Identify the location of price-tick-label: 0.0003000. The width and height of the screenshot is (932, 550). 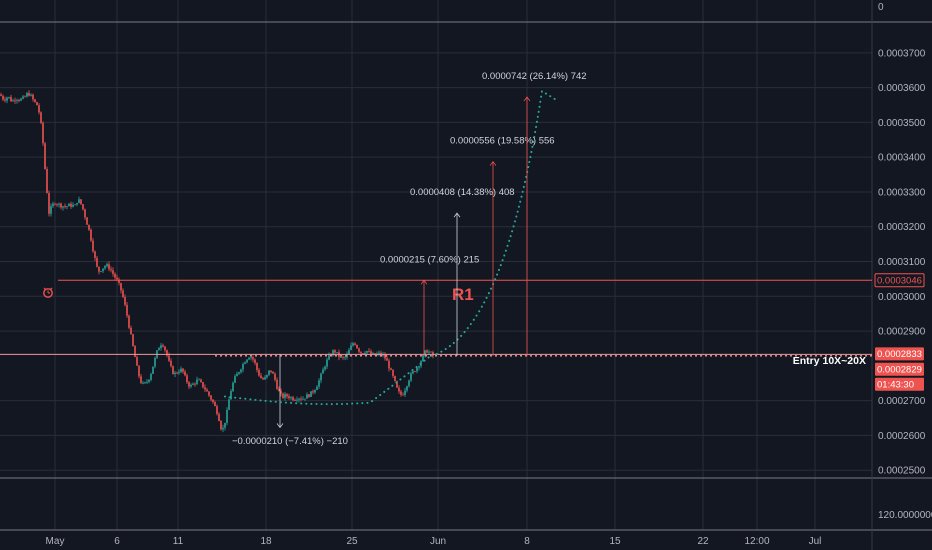
(902, 297).